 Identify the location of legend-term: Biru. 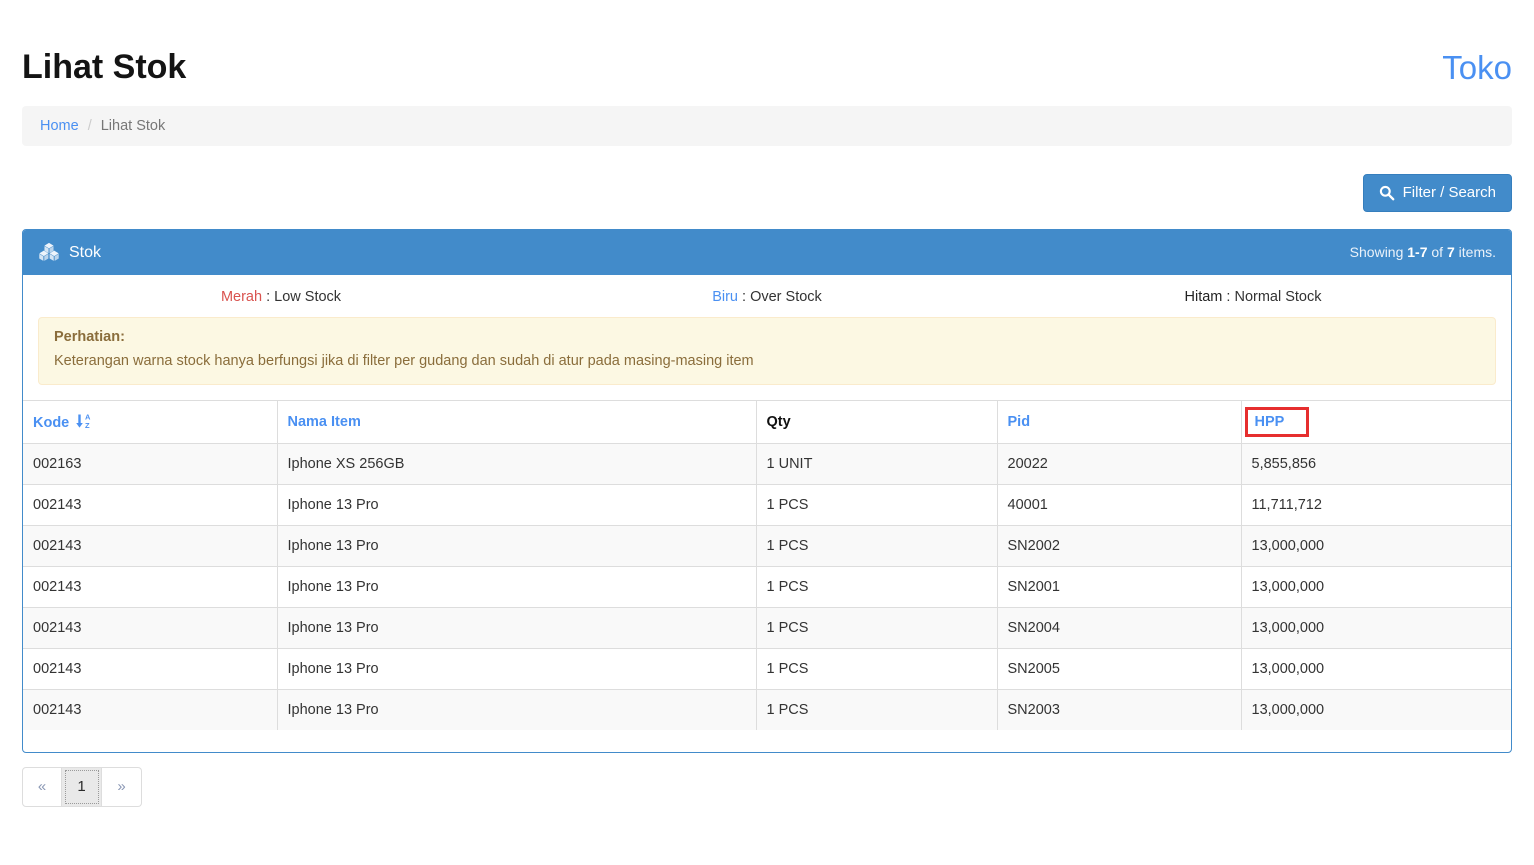
(725, 296).